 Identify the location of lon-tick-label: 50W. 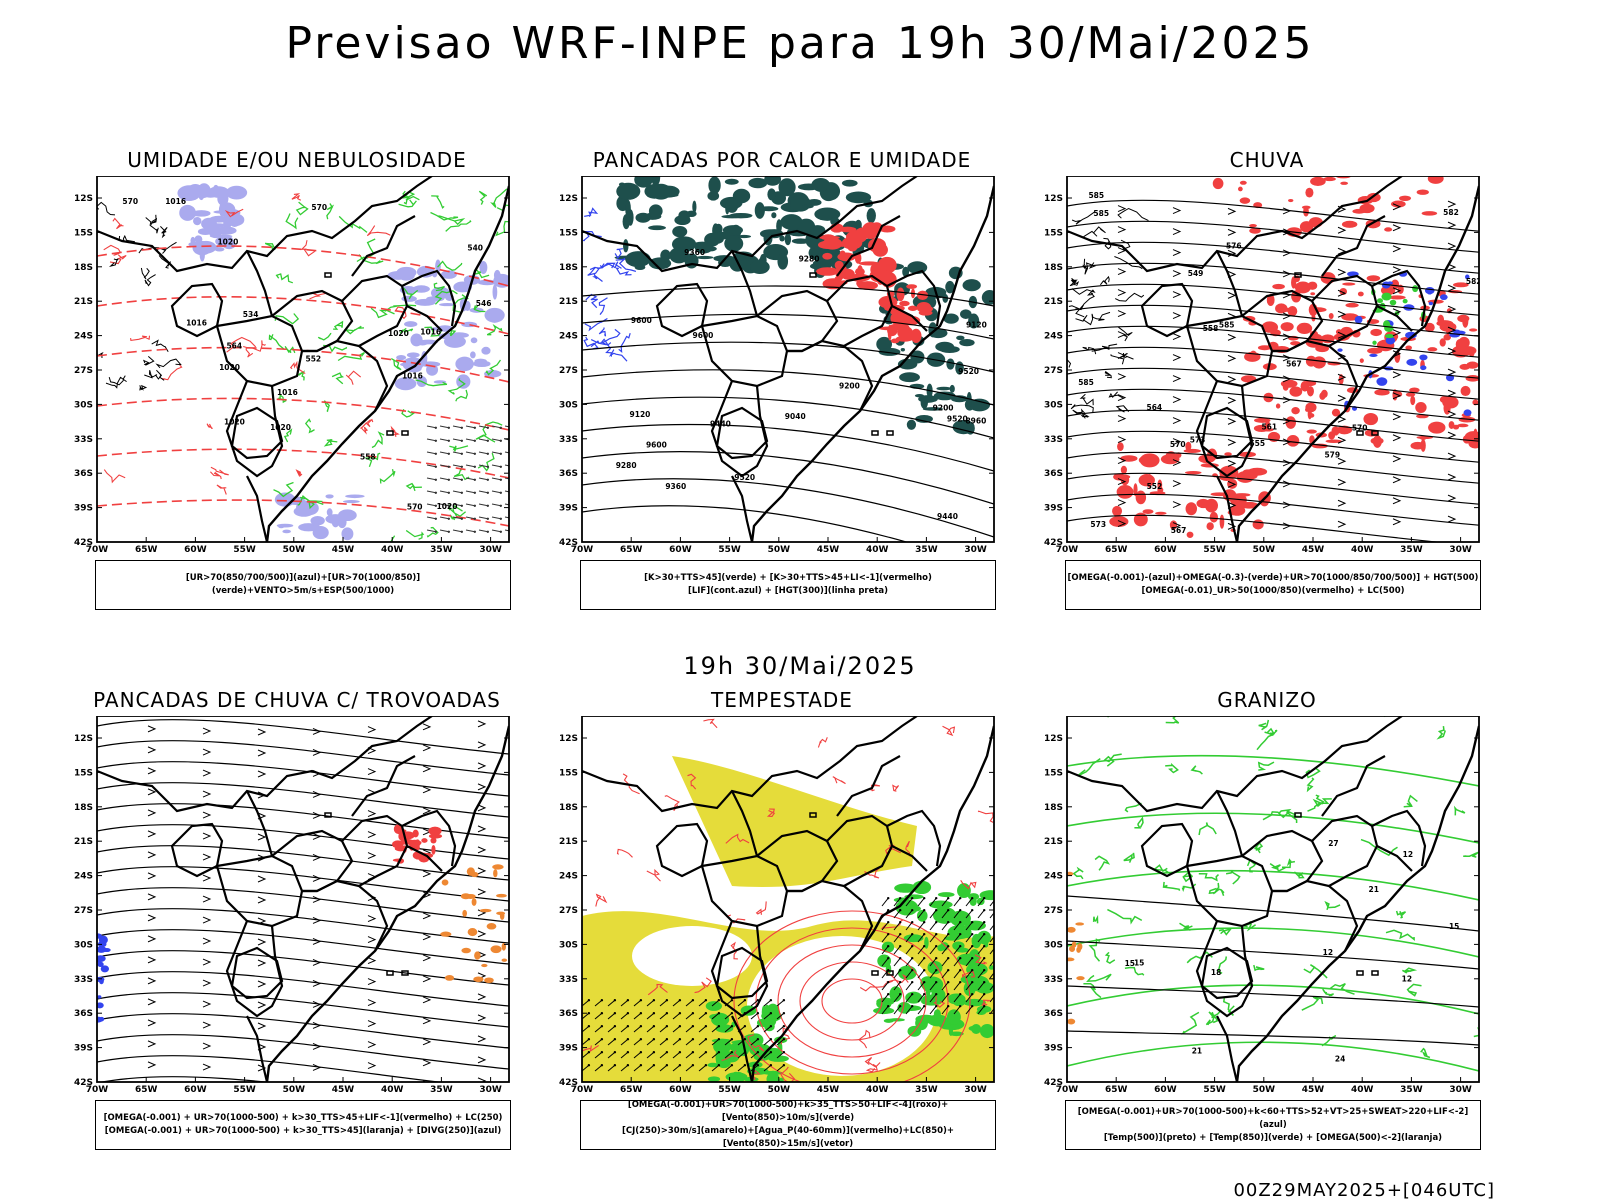
(1264, 1090).